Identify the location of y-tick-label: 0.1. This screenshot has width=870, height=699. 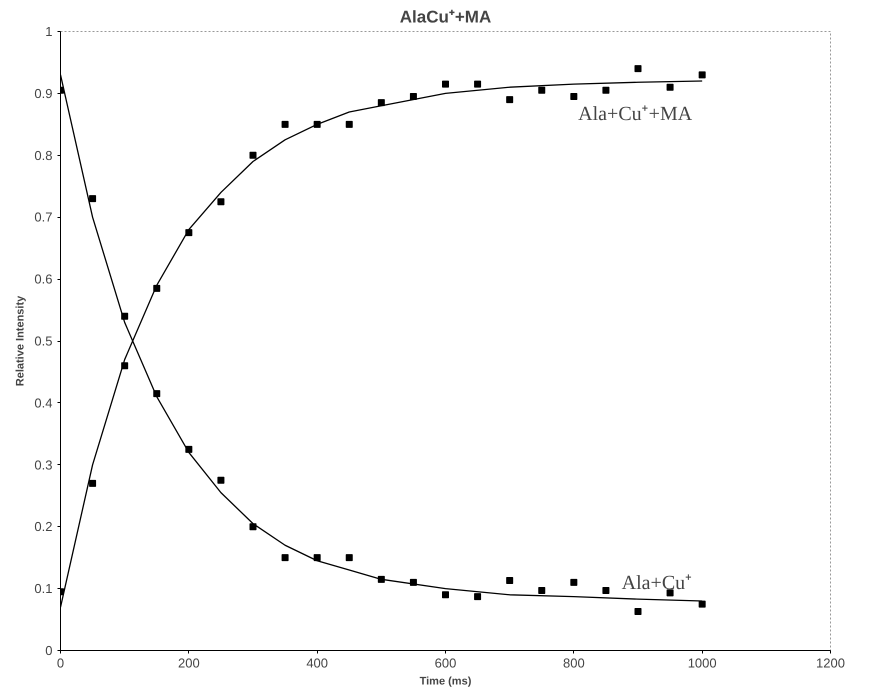
(43, 588).